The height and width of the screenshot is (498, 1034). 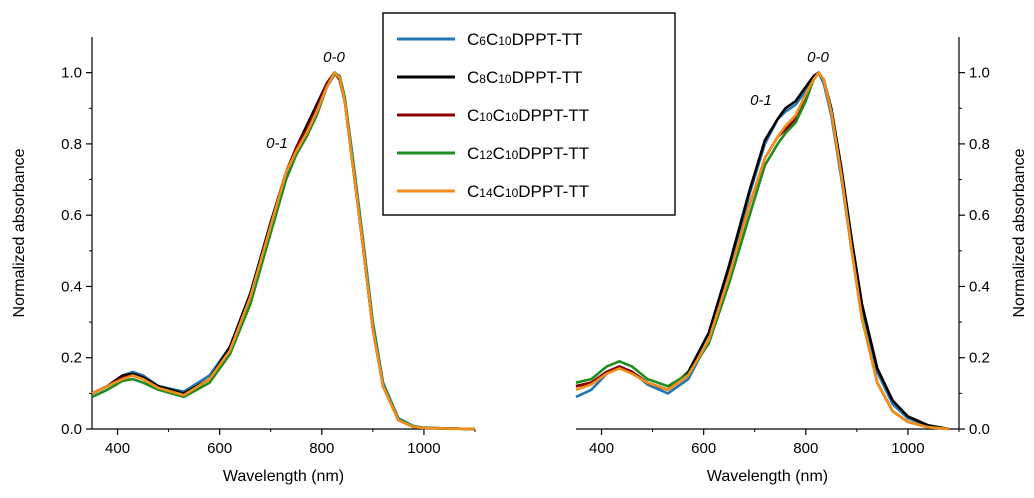 I want to click on legend-label: C14C10DPPT-TT, so click(x=528, y=191).